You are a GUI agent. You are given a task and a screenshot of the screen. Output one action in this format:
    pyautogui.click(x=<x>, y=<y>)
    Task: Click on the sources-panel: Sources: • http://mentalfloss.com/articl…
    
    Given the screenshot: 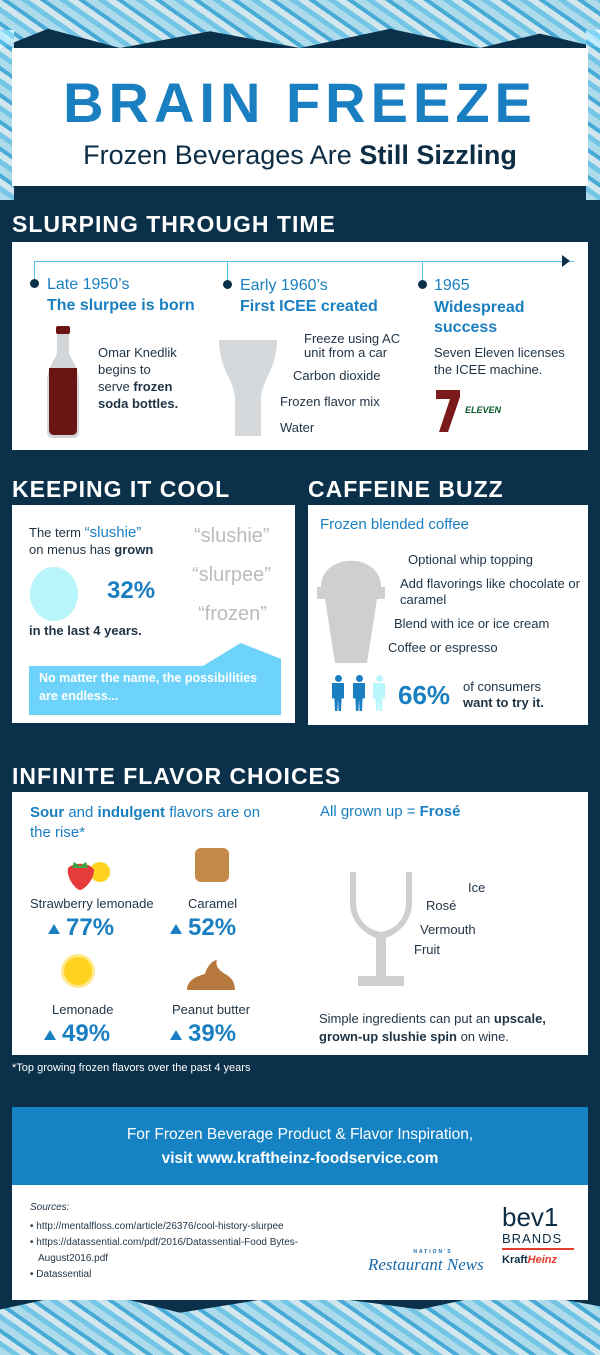 What is the action you would take?
    pyautogui.click(x=300, y=1242)
    